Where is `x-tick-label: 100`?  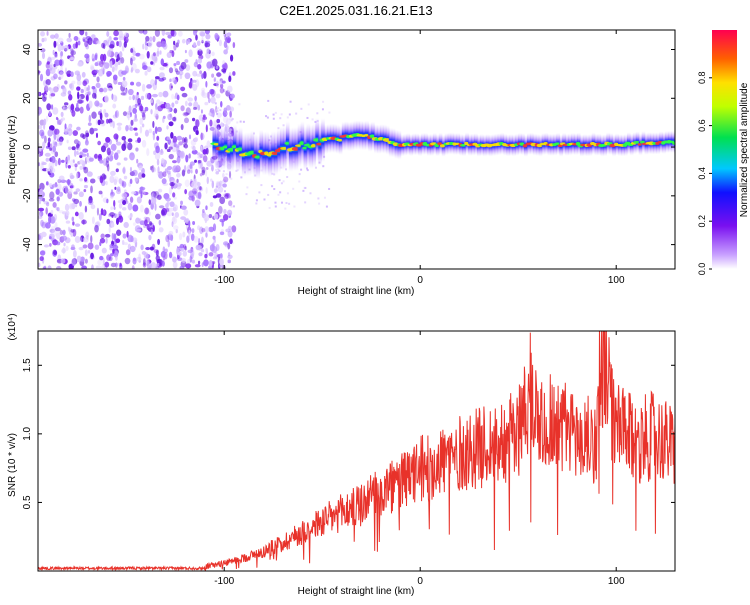
x-tick-label: 100 is located at coordinates (616, 581).